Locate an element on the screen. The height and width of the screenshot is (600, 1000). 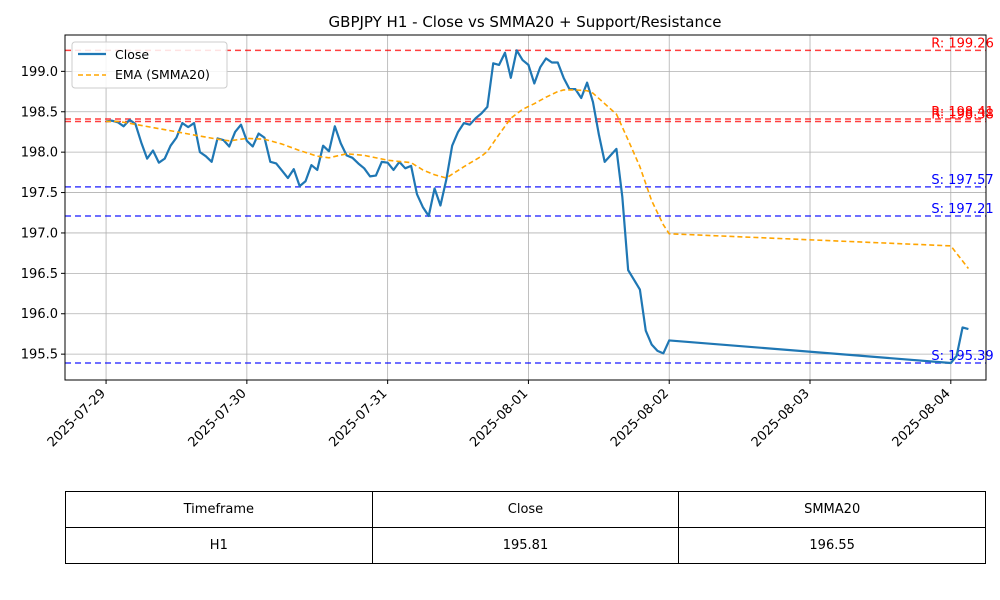
y-tick-label: 198.5 is located at coordinates (39, 112).